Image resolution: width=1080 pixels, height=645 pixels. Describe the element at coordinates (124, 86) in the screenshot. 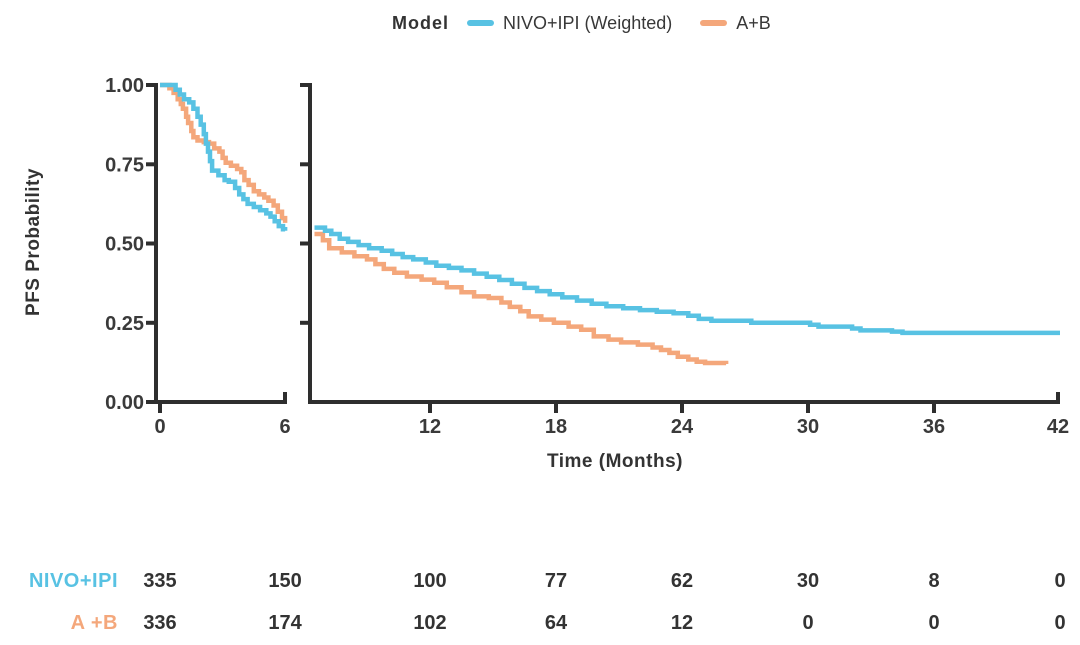

I see `y-tick-label: 1.00` at that location.